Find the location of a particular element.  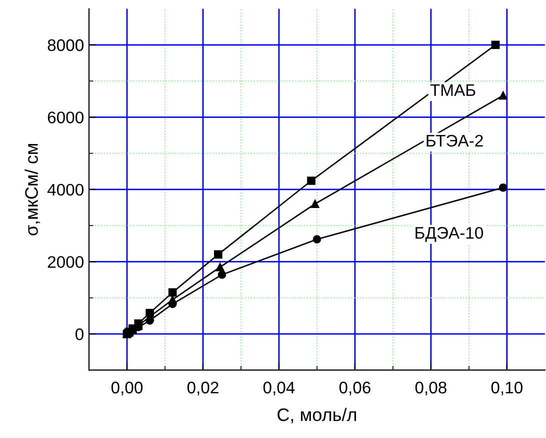

x-tick-label: 0,06 is located at coordinates (354, 389).